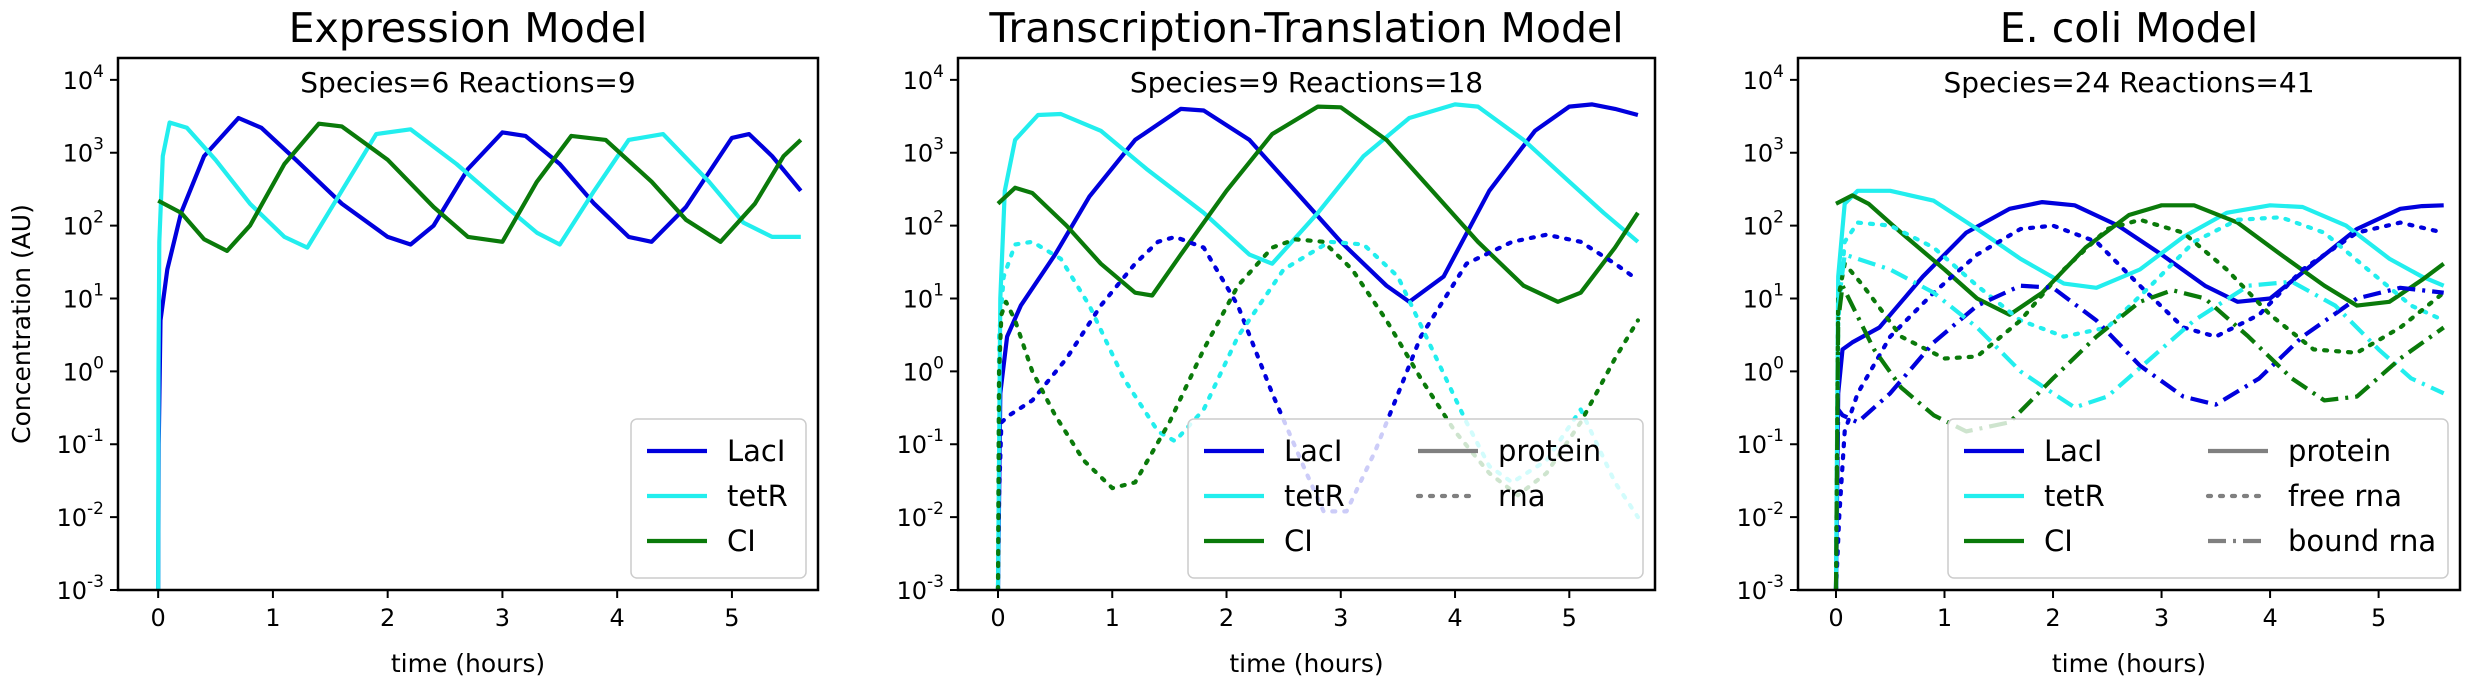 This screenshot has width=2470, height=686. I want to click on legend: LacI tetR CI protein free rna bound rna, so click(2198, 498).